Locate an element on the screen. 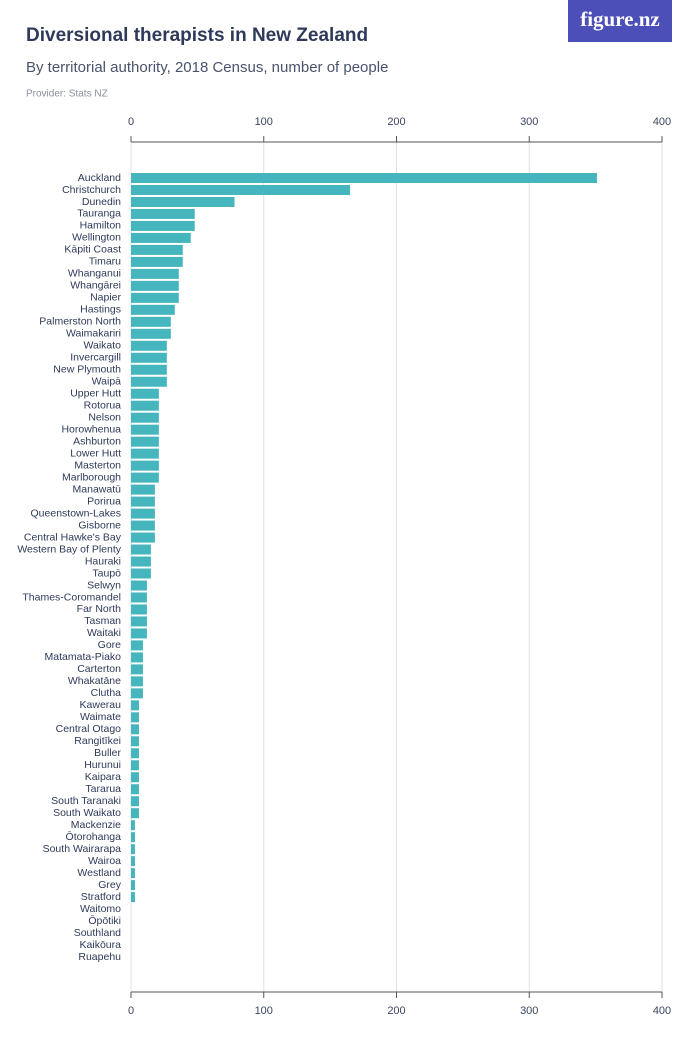 This screenshot has width=700, height=1050. y-tick-label: Whanganui is located at coordinates (94, 274).